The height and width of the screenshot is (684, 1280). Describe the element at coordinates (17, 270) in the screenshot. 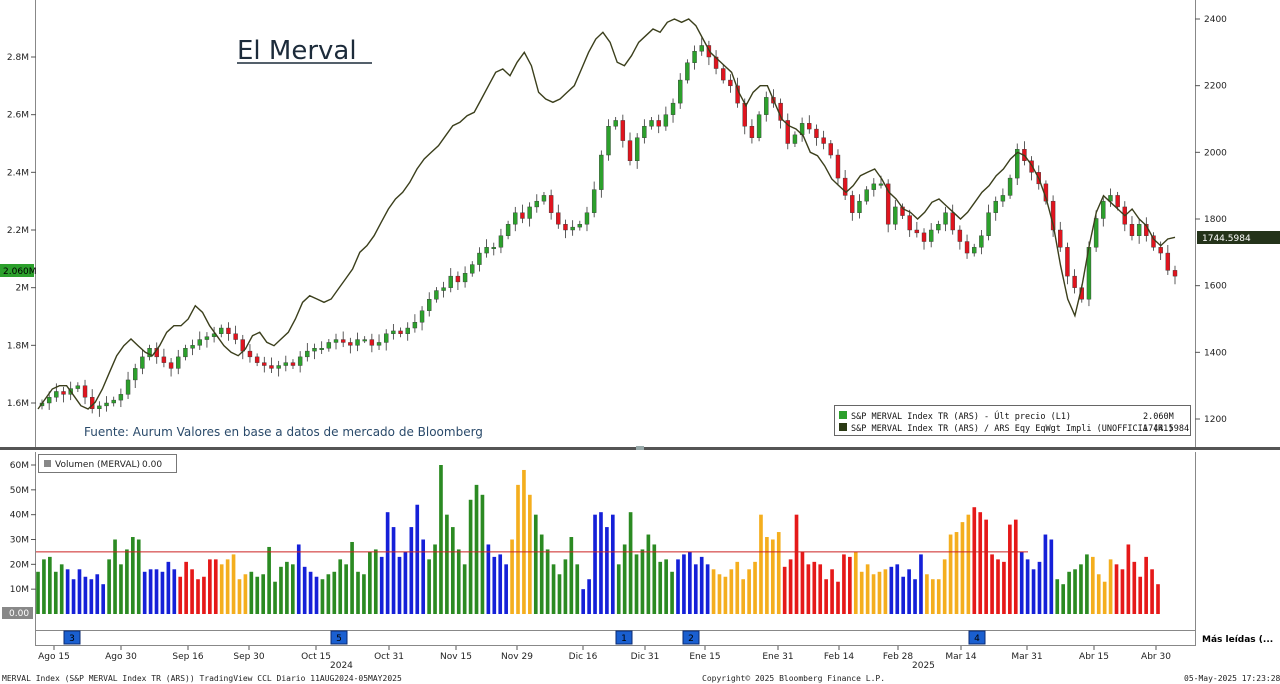

I see `left-value-tag-bg` at that location.